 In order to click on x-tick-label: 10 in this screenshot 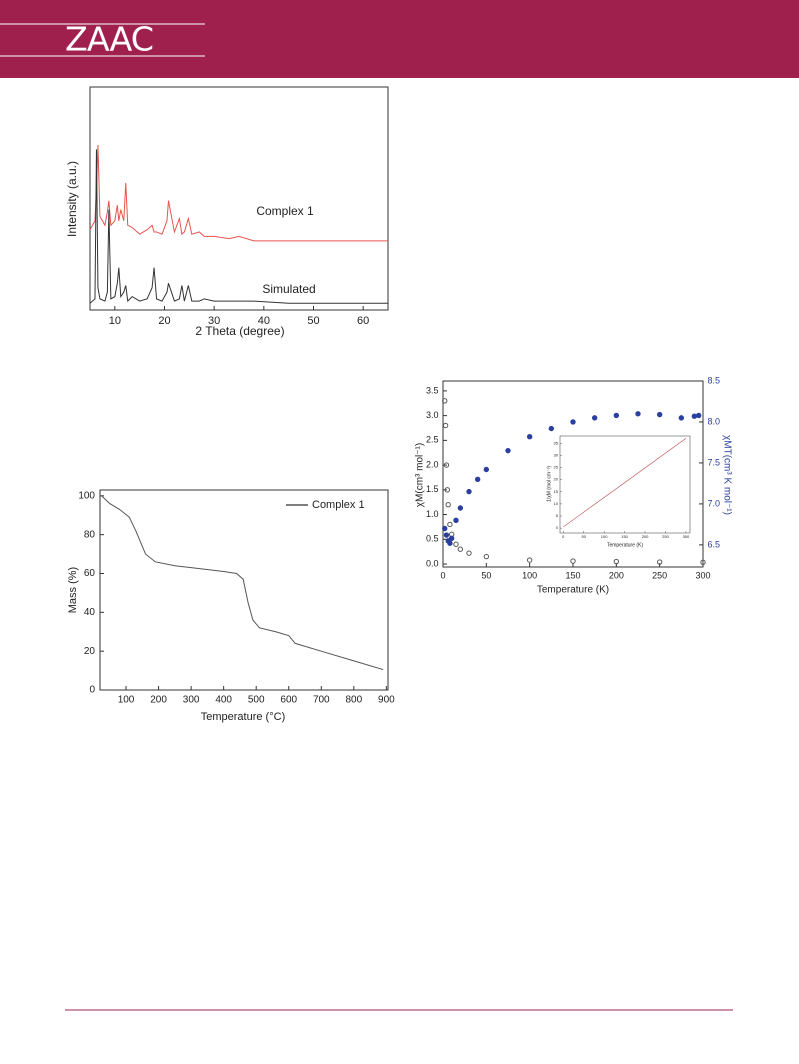, I will do `click(115, 321)`.